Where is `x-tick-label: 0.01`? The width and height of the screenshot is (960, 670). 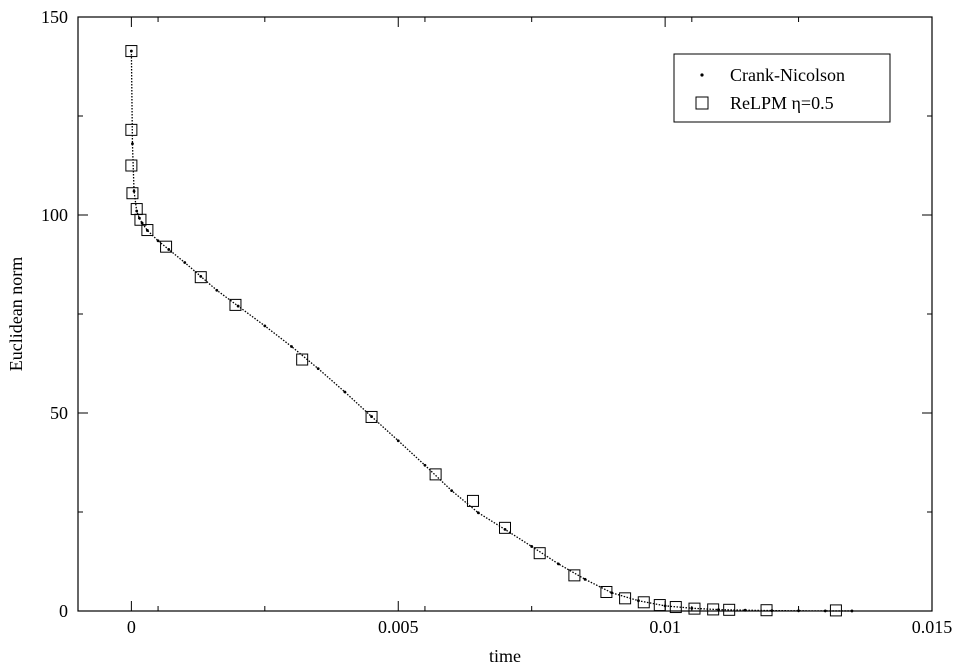 x-tick-label: 0.01 is located at coordinates (665, 627).